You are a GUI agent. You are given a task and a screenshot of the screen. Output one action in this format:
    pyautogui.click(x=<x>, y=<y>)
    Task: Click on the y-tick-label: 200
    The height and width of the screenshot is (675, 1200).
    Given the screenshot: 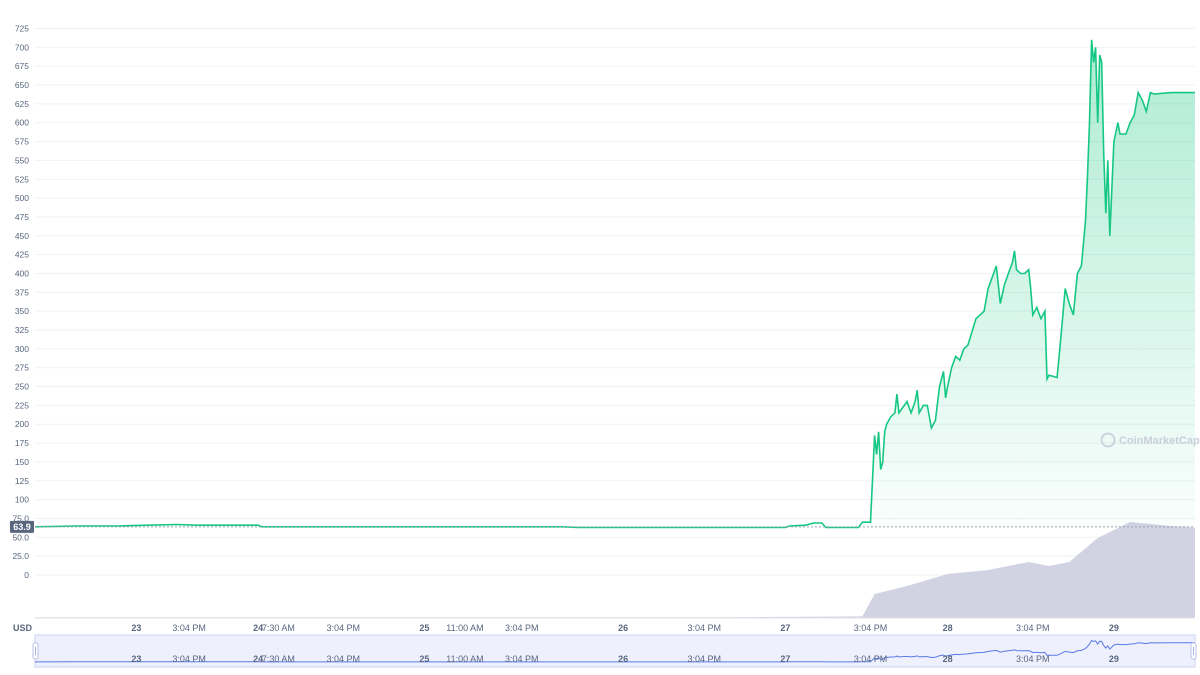 What is the action you would take?
    pyautogui.click(x=22, y=424)
    